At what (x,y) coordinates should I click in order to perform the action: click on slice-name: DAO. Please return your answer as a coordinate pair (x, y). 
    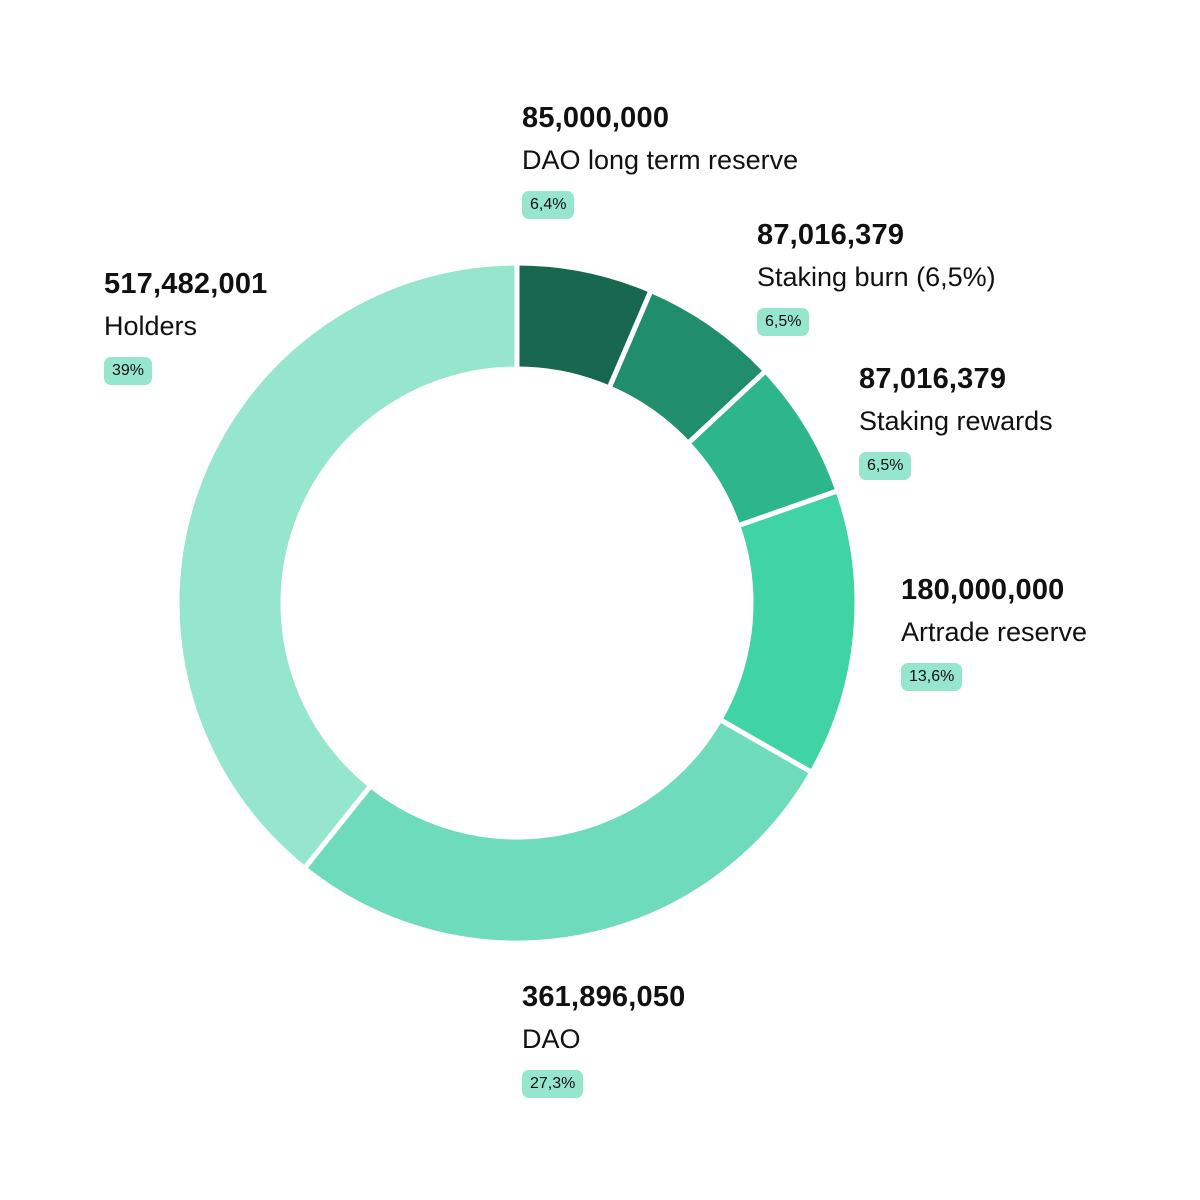
    Looking at the image, I should click on (551, 1039).